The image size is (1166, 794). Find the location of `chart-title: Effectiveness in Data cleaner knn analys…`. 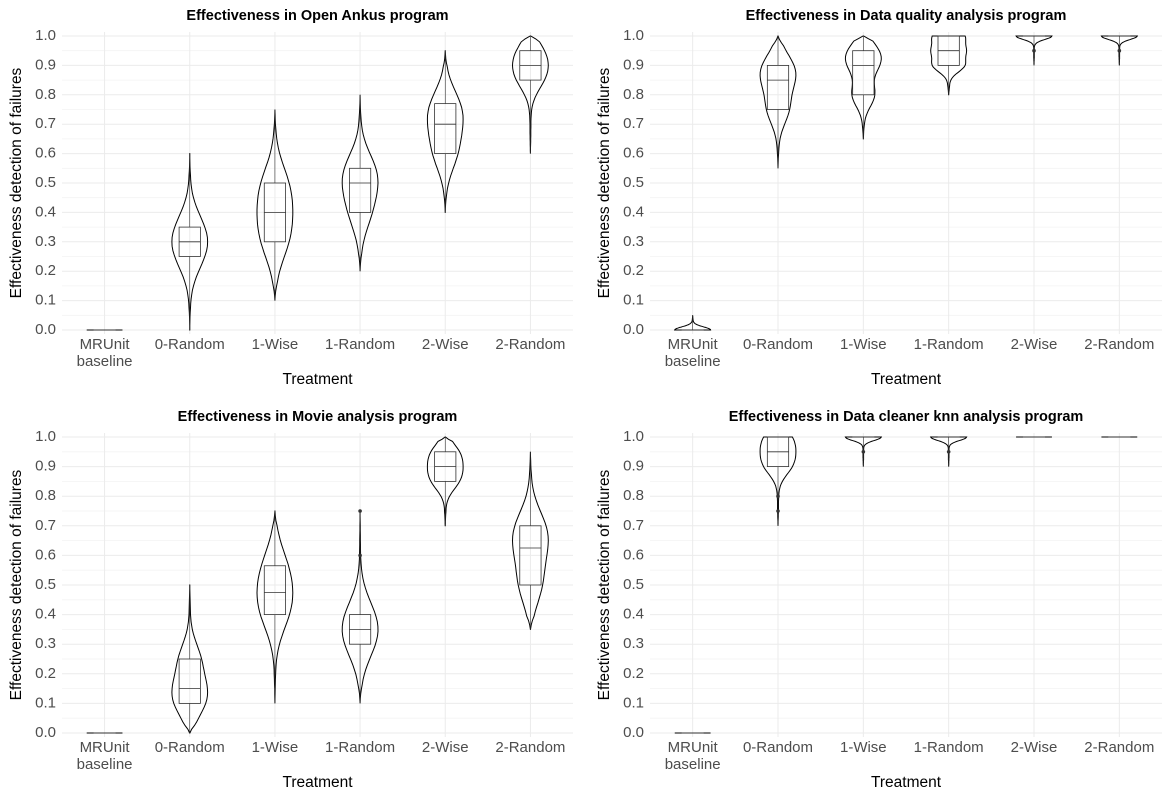

chart-title: Effectiveness in Data cleaner knn analys… is located at coordinates (906, 417).